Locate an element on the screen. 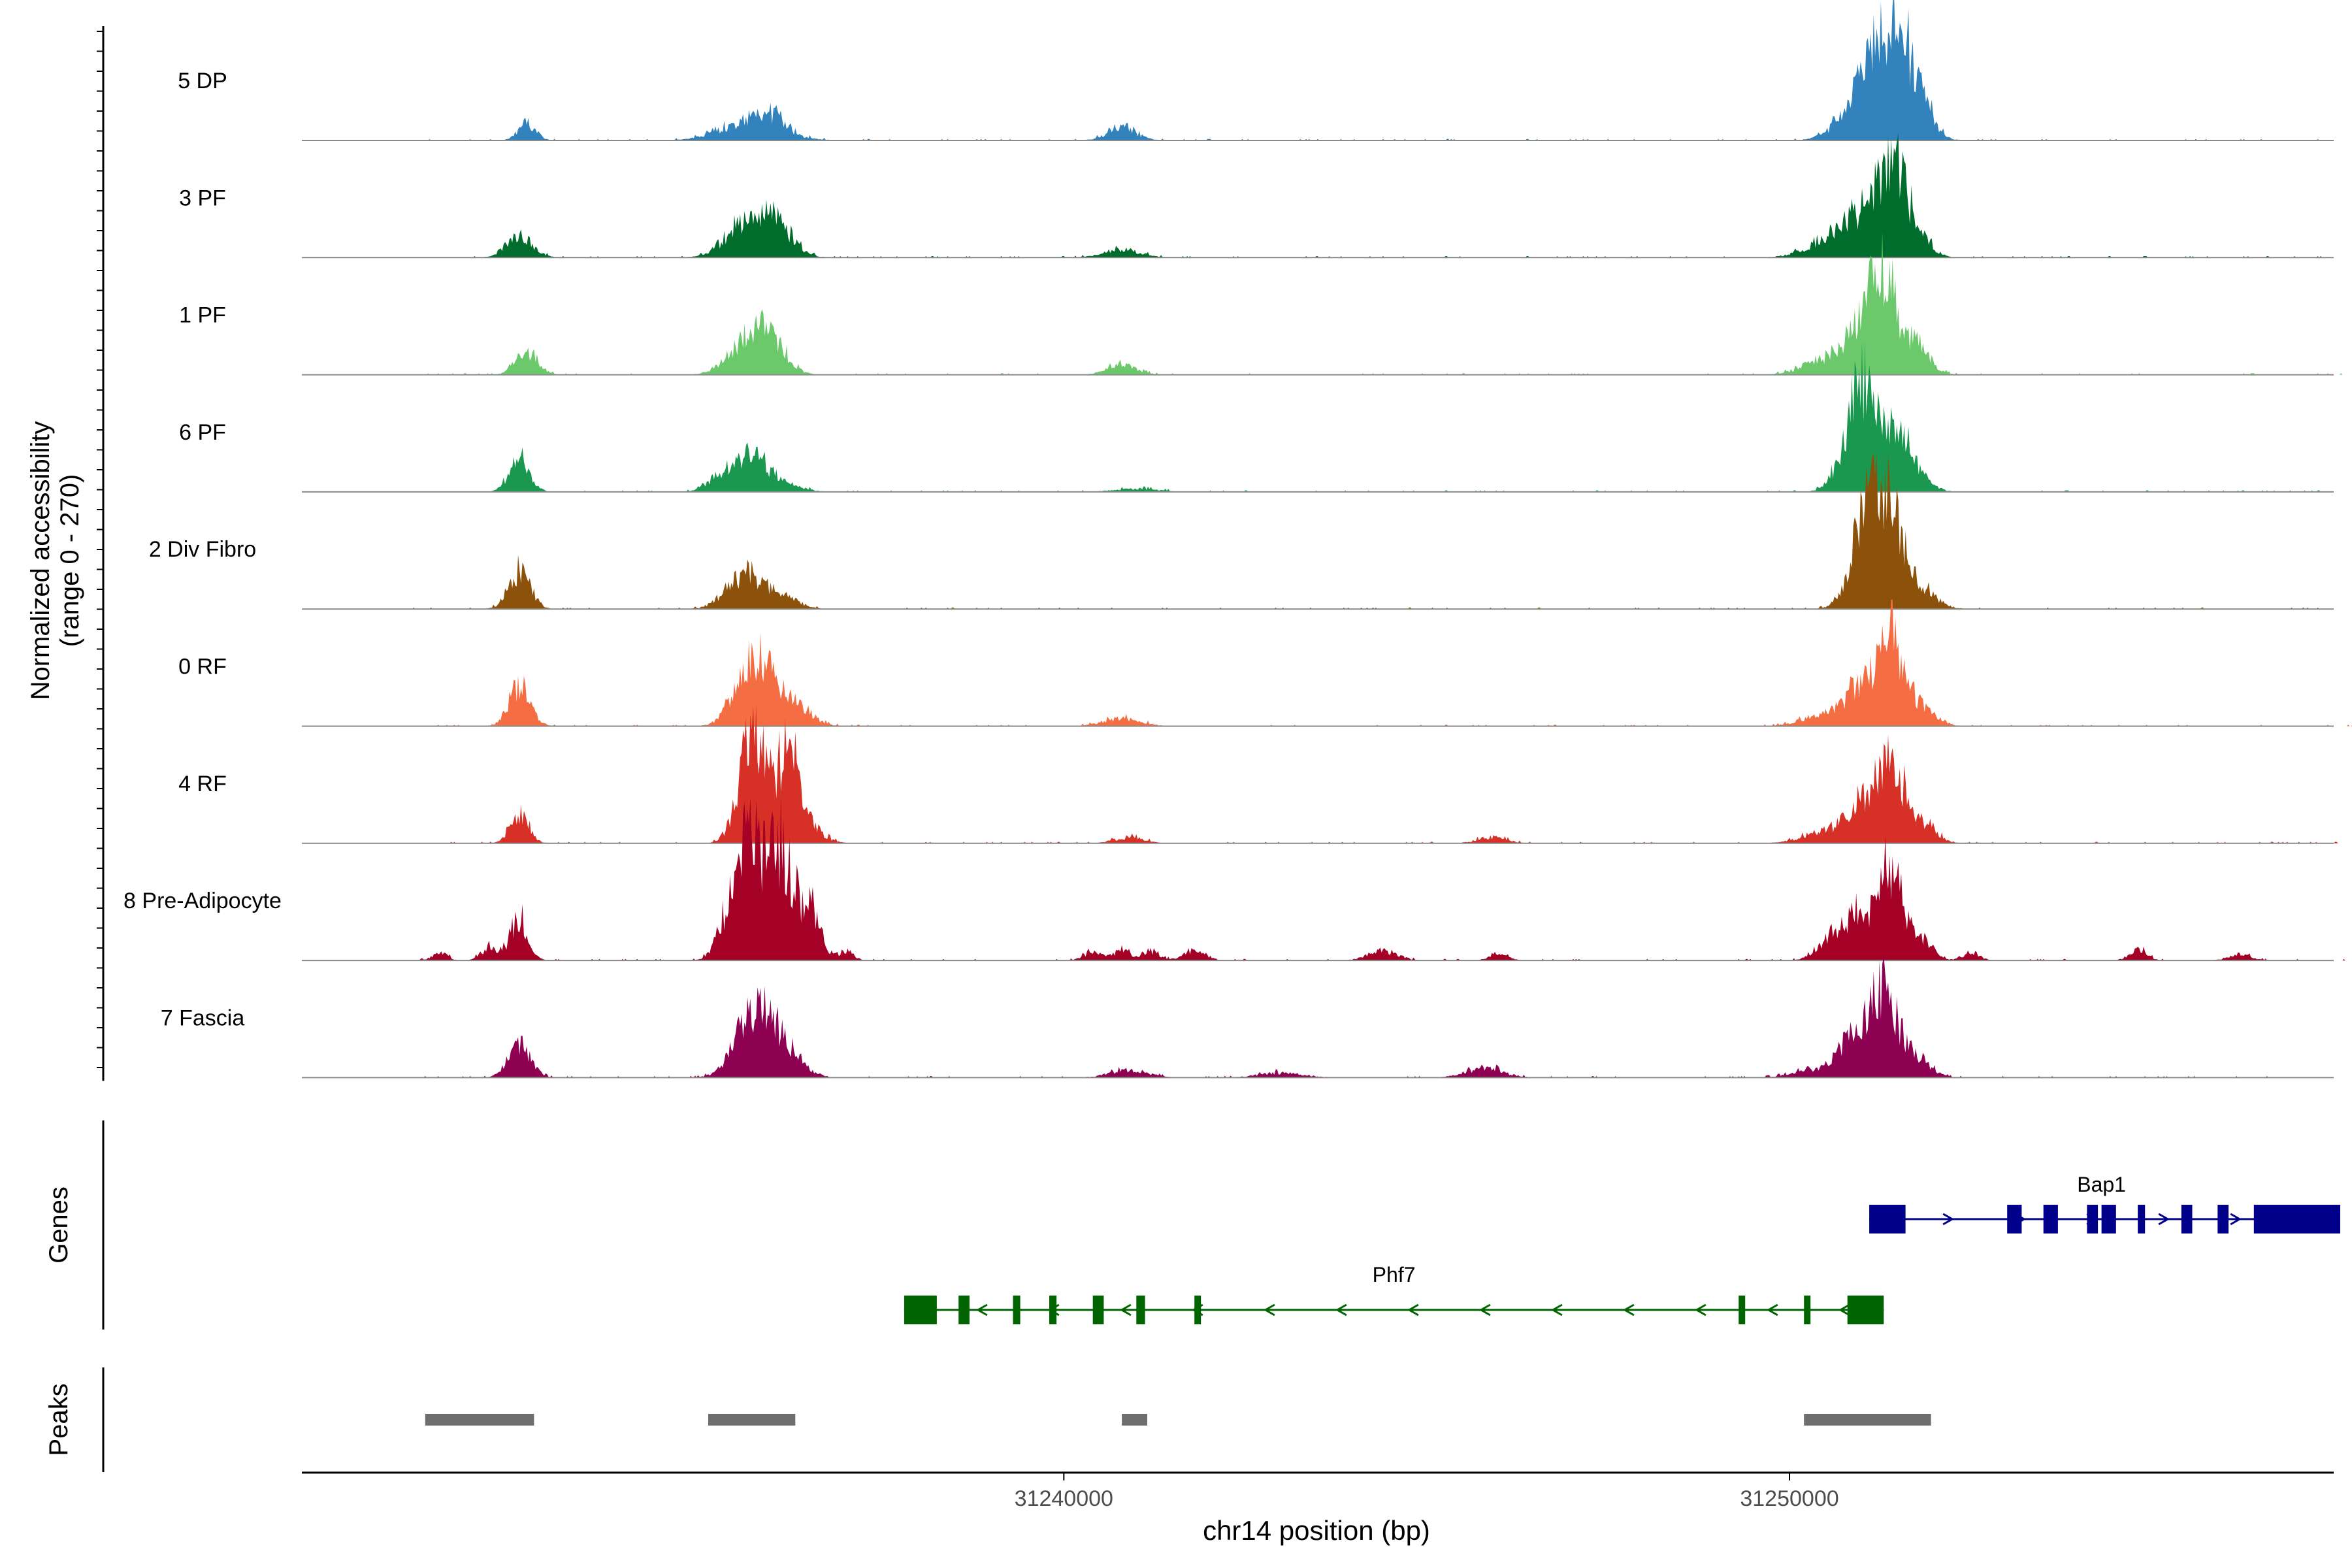  track-label: 0 RF is located at coordinates (202, 667).